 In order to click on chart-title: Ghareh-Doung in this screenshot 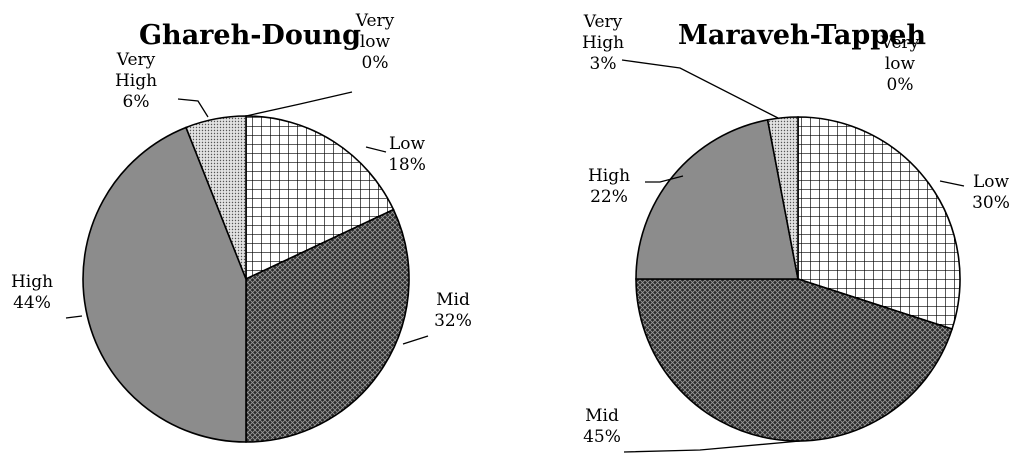, I will do `click(250, 35)`.